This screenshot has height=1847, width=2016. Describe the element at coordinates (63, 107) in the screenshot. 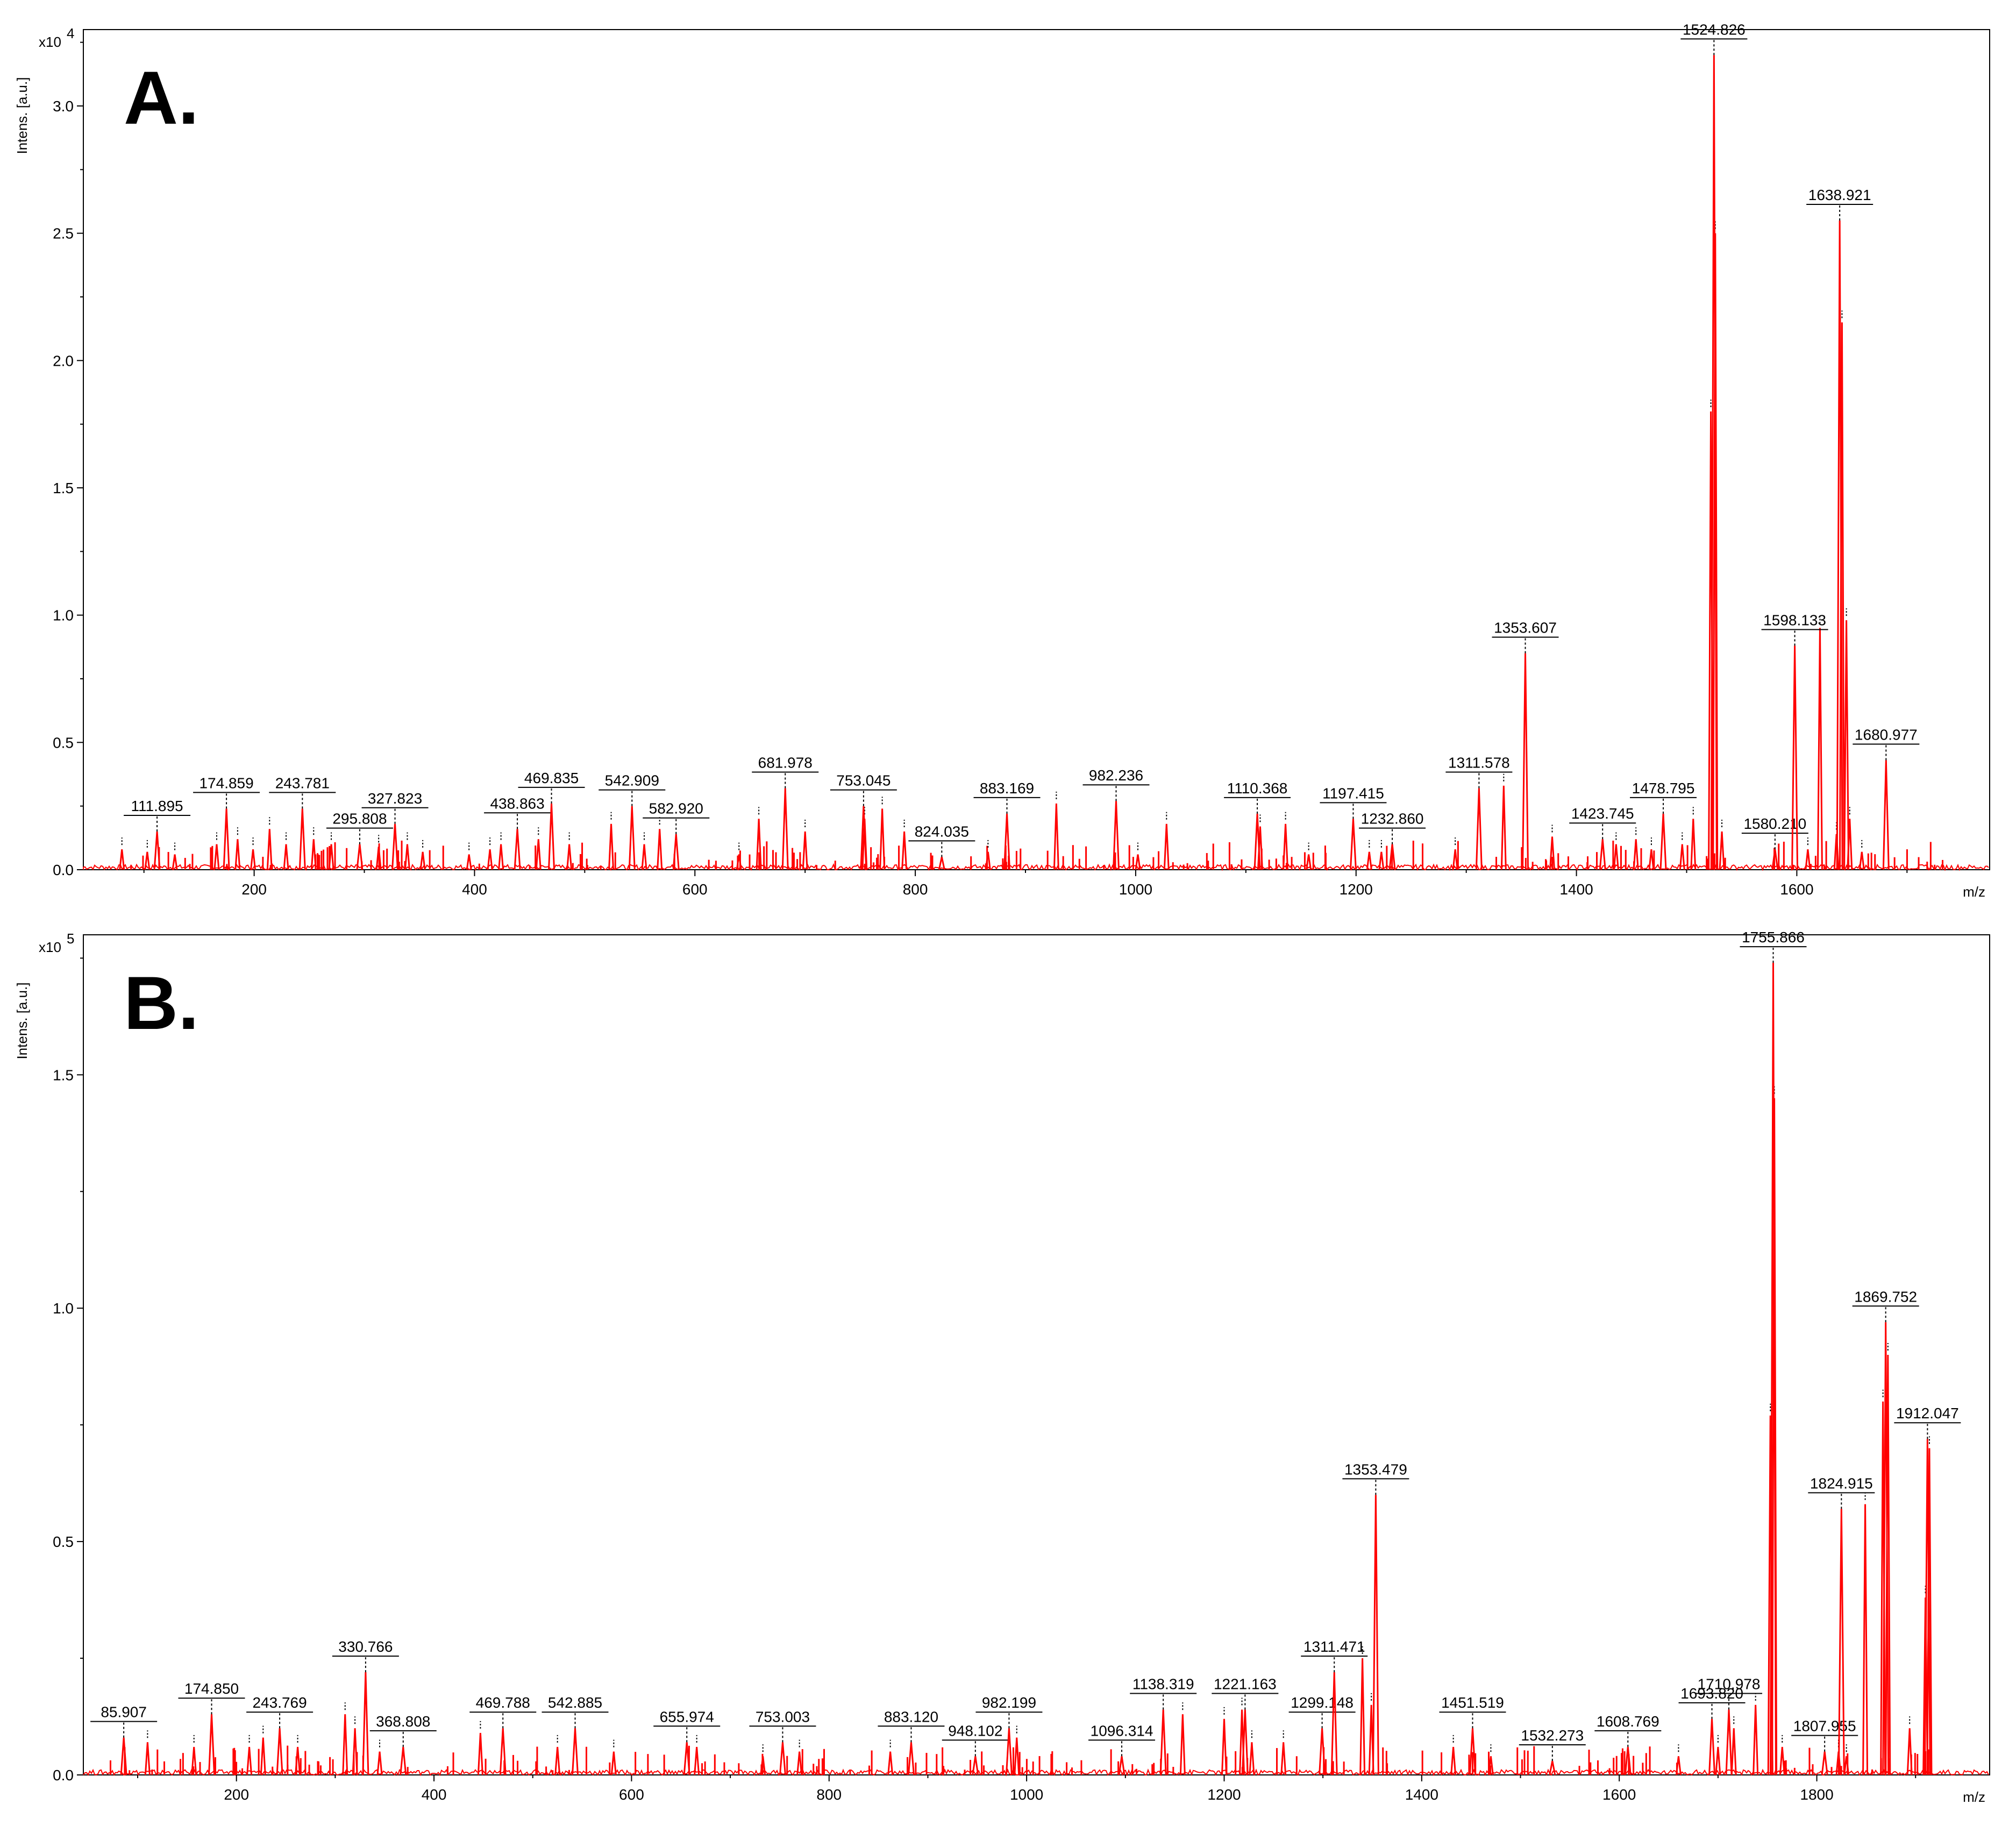

I see `chart-a-y-tick-label: 3.0` at that location.